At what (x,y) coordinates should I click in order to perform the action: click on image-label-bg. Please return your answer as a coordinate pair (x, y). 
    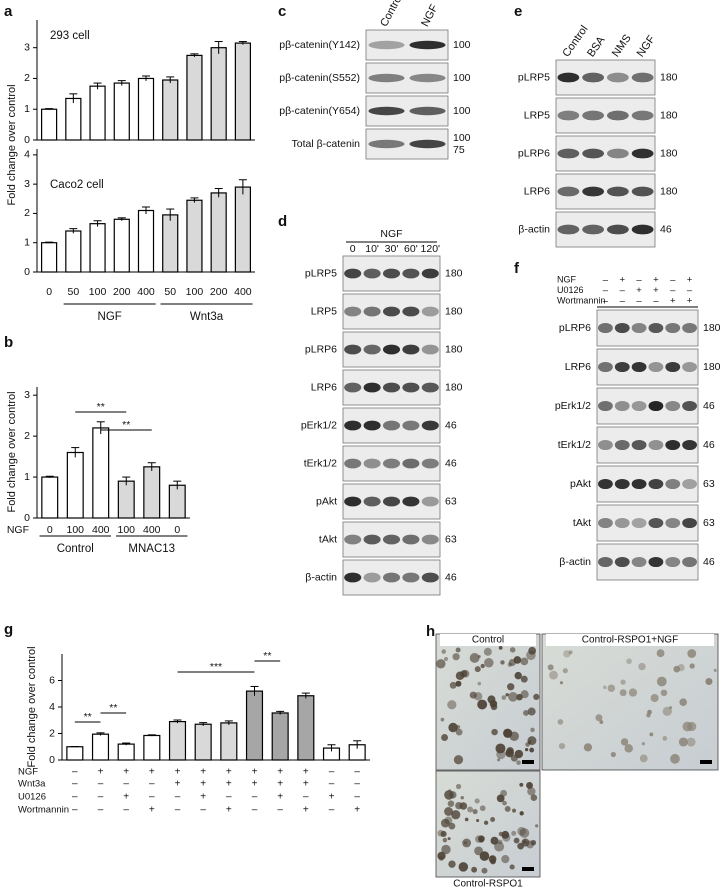
    Looking at the image, I should click on (488, 640).